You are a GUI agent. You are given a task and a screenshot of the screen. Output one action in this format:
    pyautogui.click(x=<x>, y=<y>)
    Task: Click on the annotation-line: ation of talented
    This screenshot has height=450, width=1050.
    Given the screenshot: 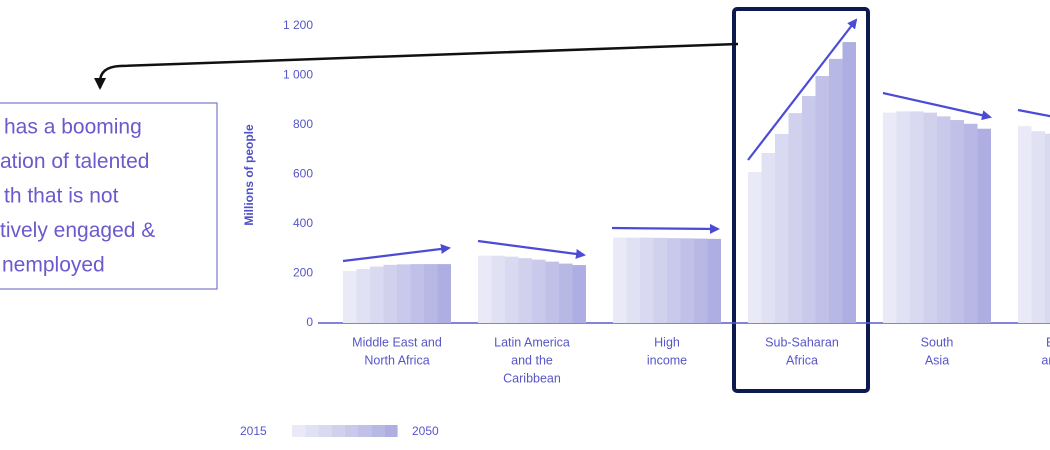 What is the action you would take?
    pyautogui.click(x=74, y=161)
    